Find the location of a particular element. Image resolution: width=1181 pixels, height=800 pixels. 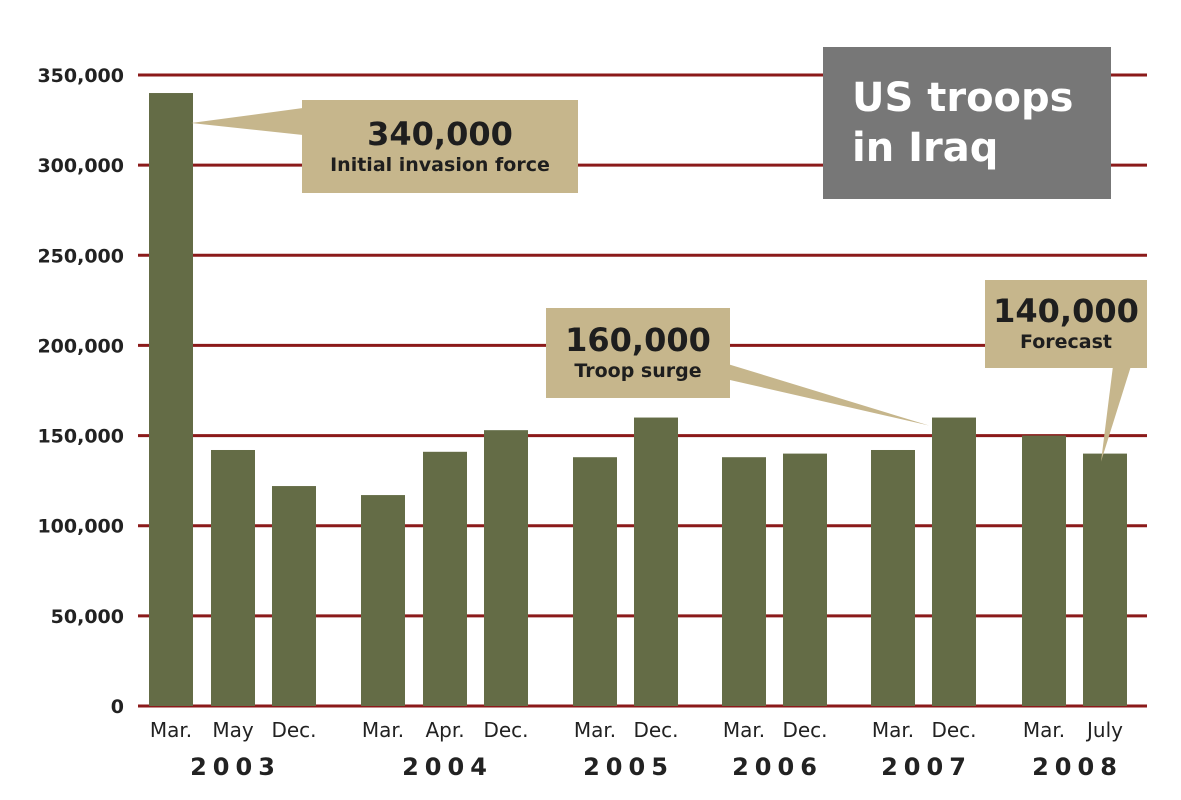

callout-initial-invasion: 340,000 Initial invasion force is located at coordinates (440, 146).